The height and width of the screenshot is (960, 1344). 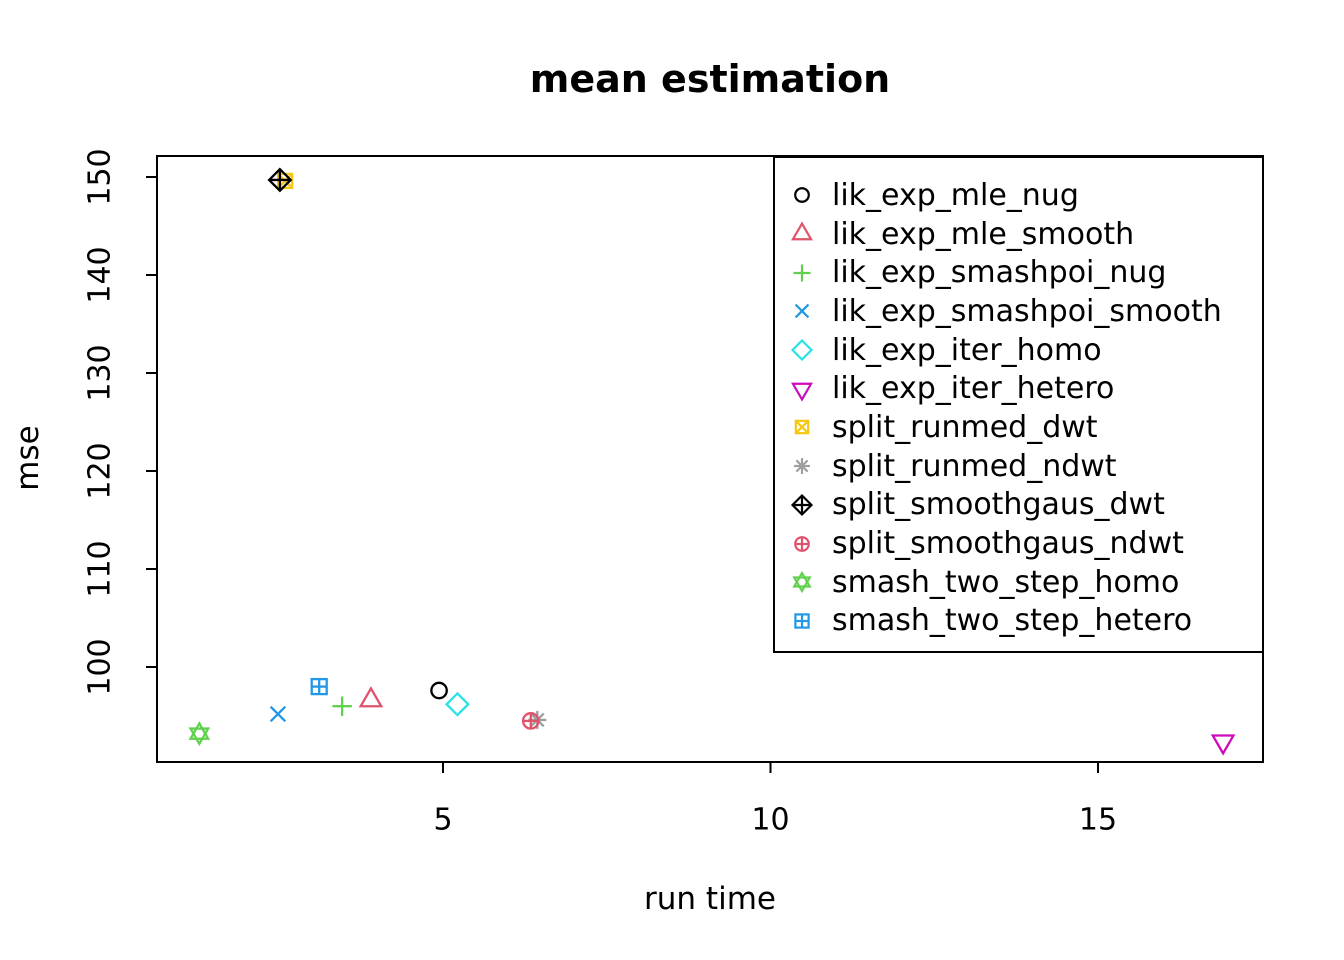 I want to click on legend-label: split_runmed_dwt, so click(x=965, y=427).